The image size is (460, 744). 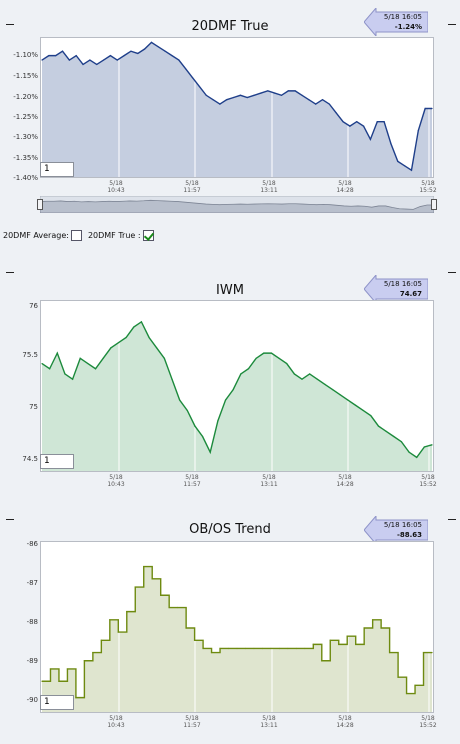 I want to click on y-tick-label: -1.40%, so click(x=25, y=178).